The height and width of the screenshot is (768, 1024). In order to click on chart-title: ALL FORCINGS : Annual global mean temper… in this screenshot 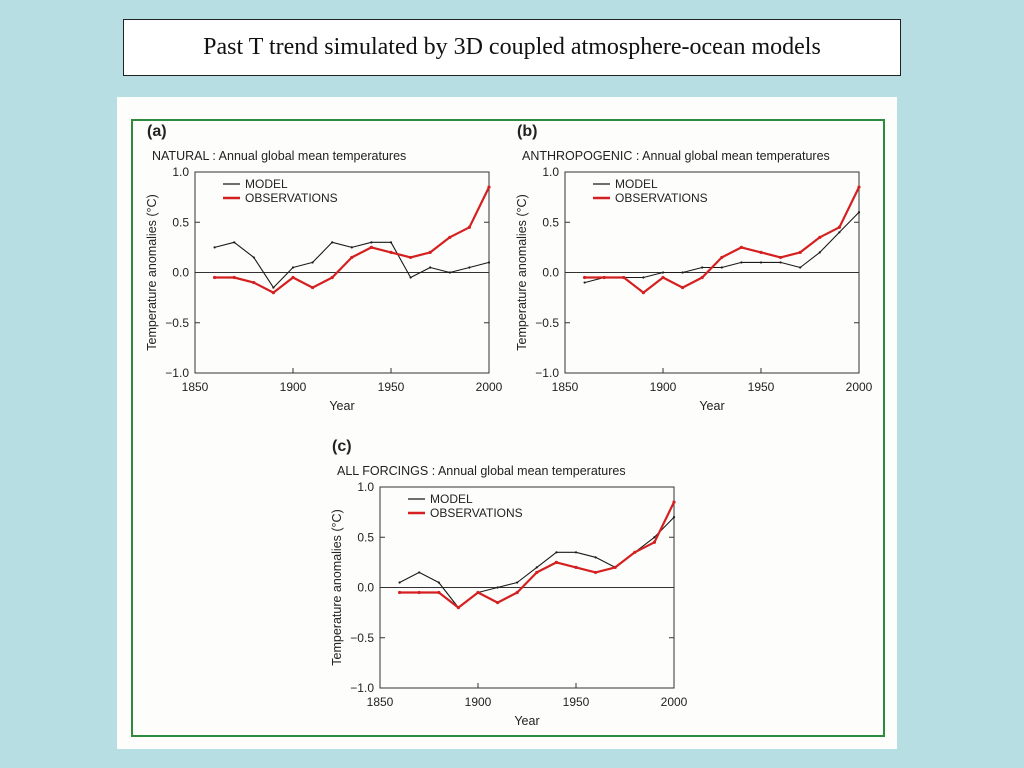, I will do `click(481, 471)`.